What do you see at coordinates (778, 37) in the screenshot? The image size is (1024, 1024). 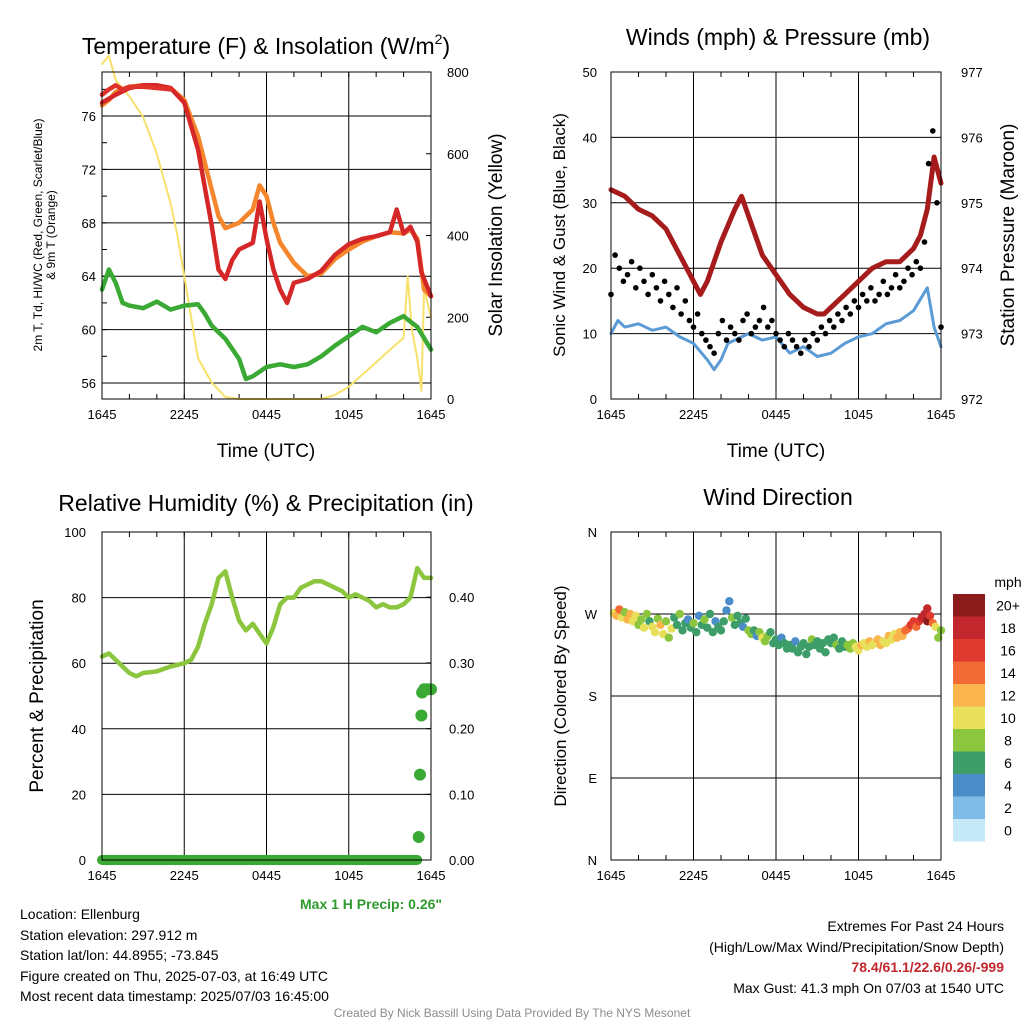 I see `wind-chart-title: Winds (mph) & Pressure (mb)` at bounding box center [778, 37].